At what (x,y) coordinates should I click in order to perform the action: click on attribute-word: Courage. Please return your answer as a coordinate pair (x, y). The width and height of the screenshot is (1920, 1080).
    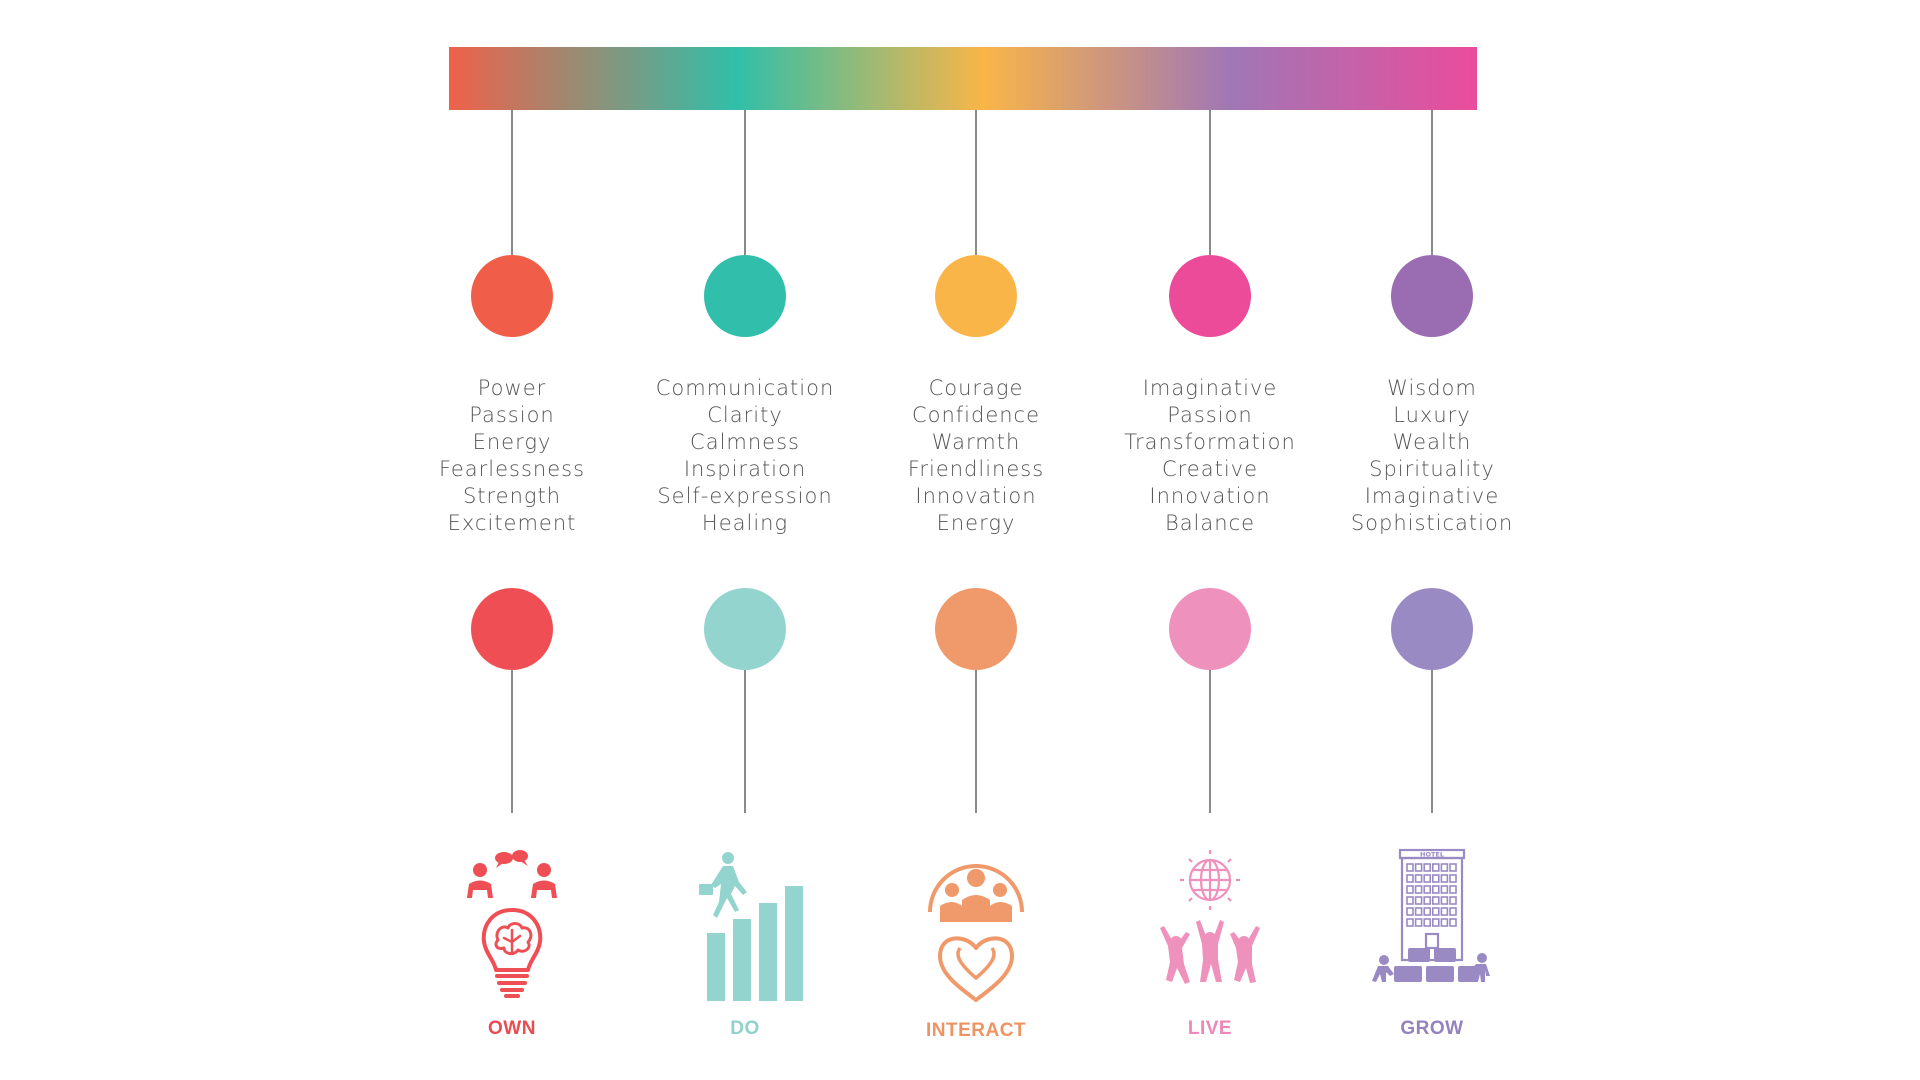
    Looking at the image, I should click on (976, 388).